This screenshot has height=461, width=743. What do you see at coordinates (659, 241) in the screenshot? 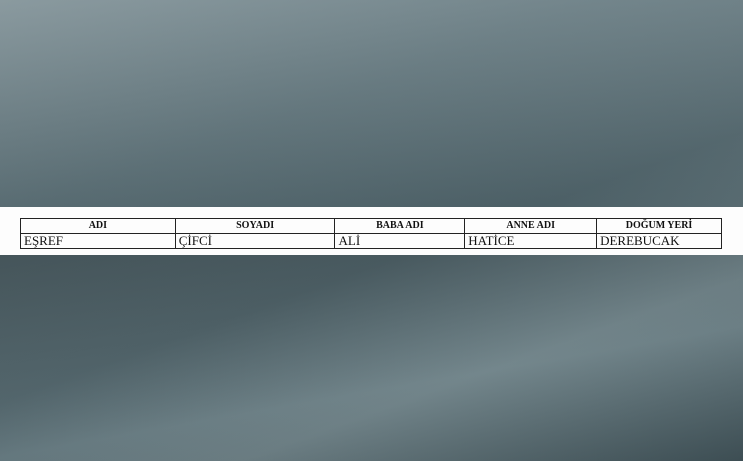
I see `table-cell: DEREBUCAK` at bounding box center [659, 241].